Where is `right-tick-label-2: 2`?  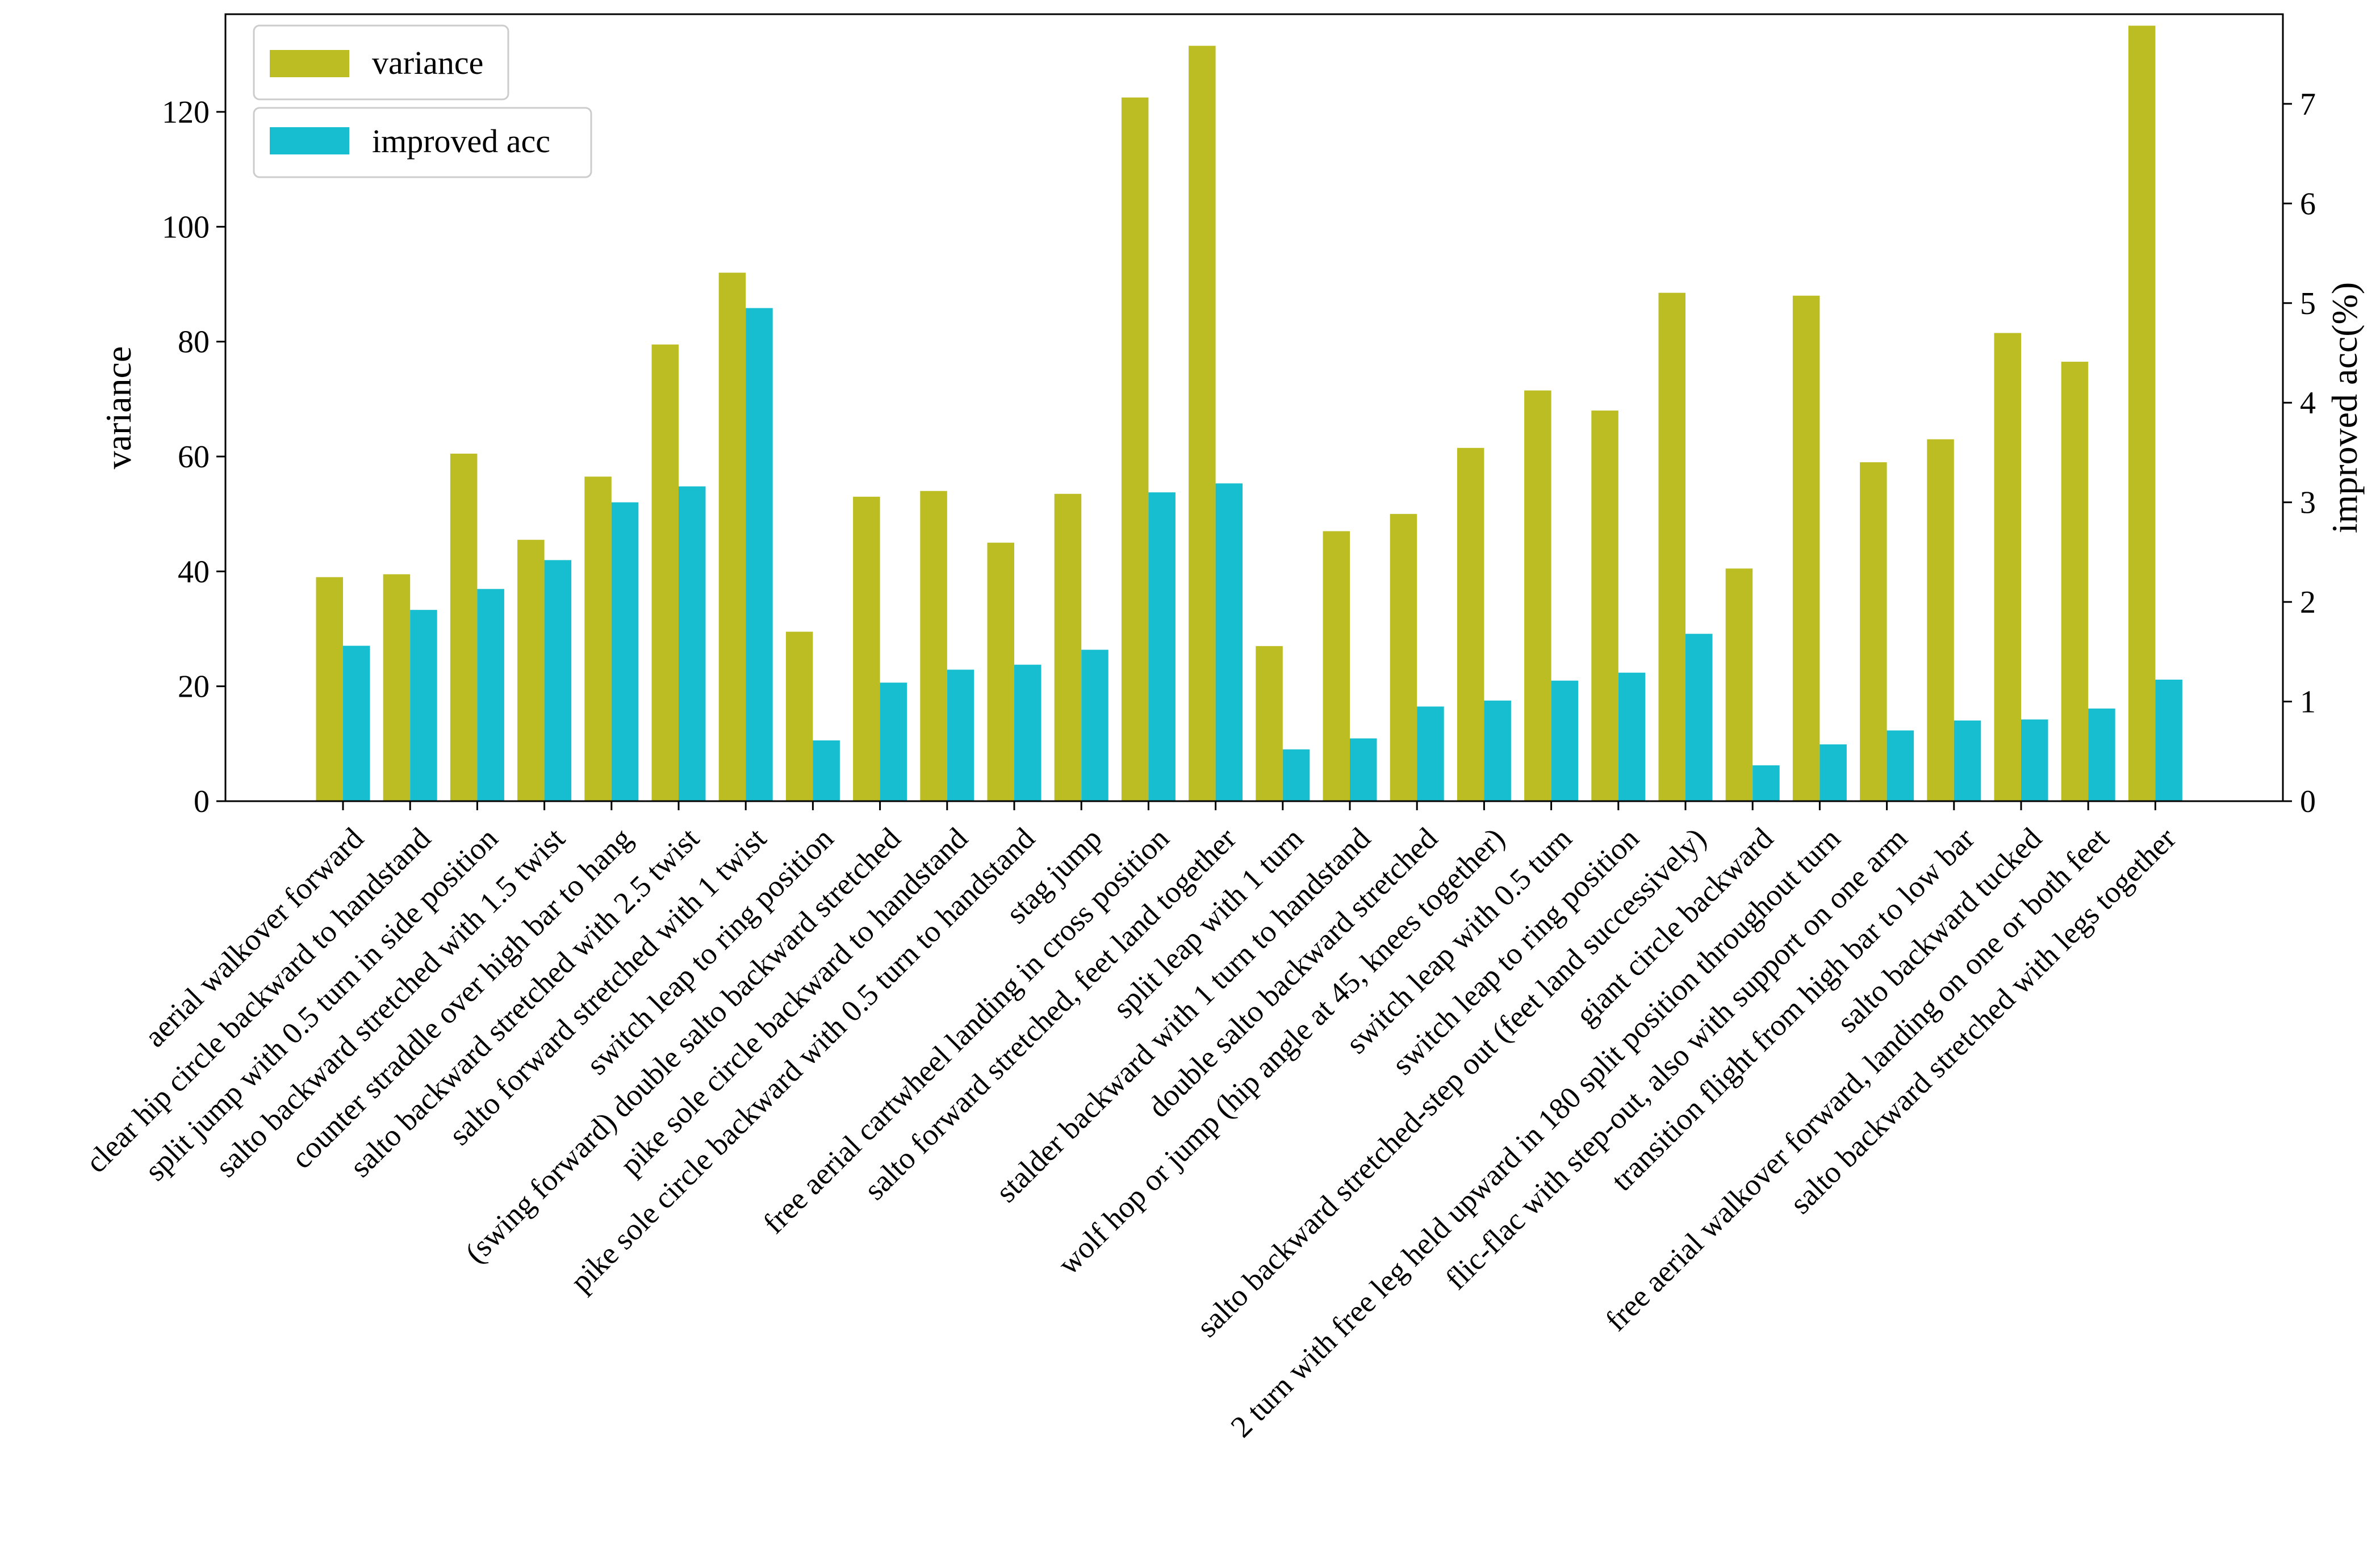
right-tick-label-2: 2 is located at coordinates (2308, 602).